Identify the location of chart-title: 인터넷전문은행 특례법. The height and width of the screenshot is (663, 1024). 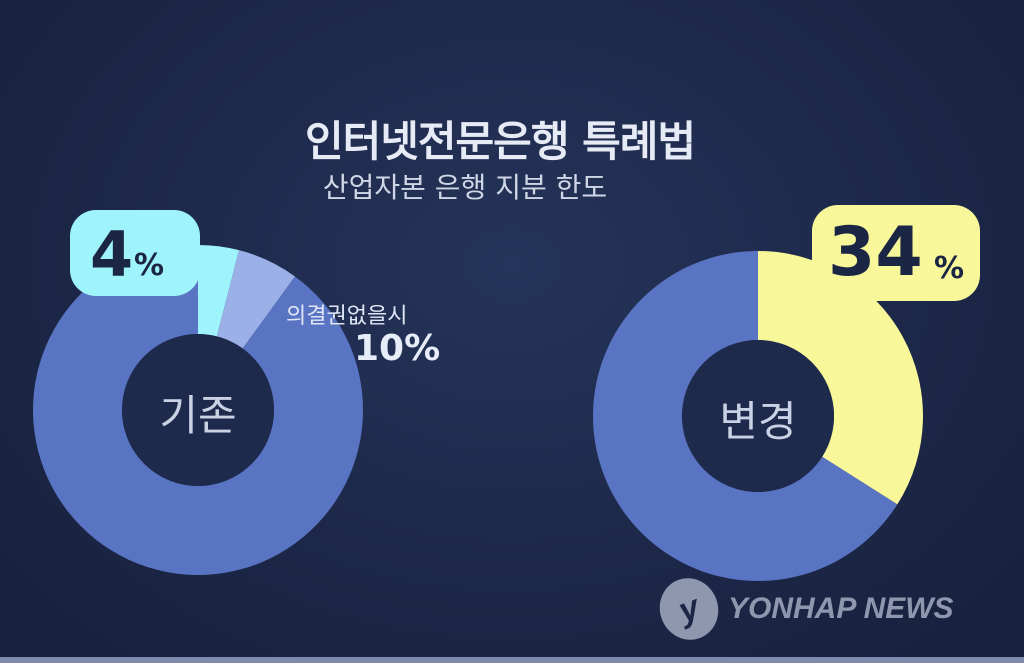
(500, 141).